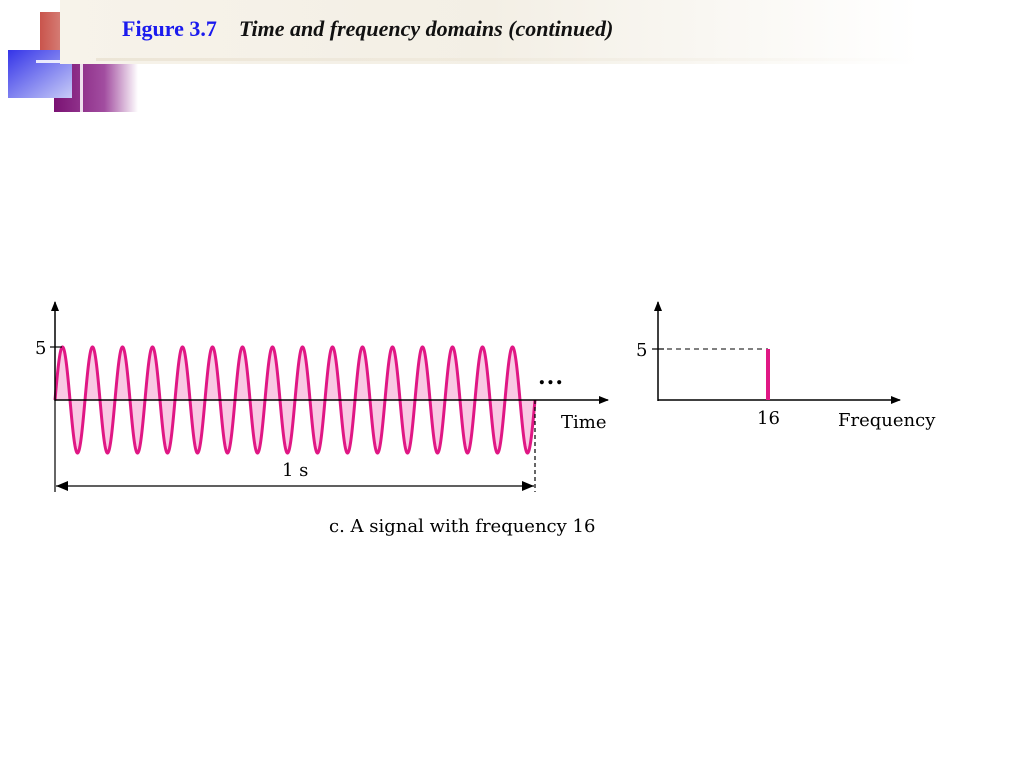  I want to click on freq-amplitude-label: 5, so click(641, 350).